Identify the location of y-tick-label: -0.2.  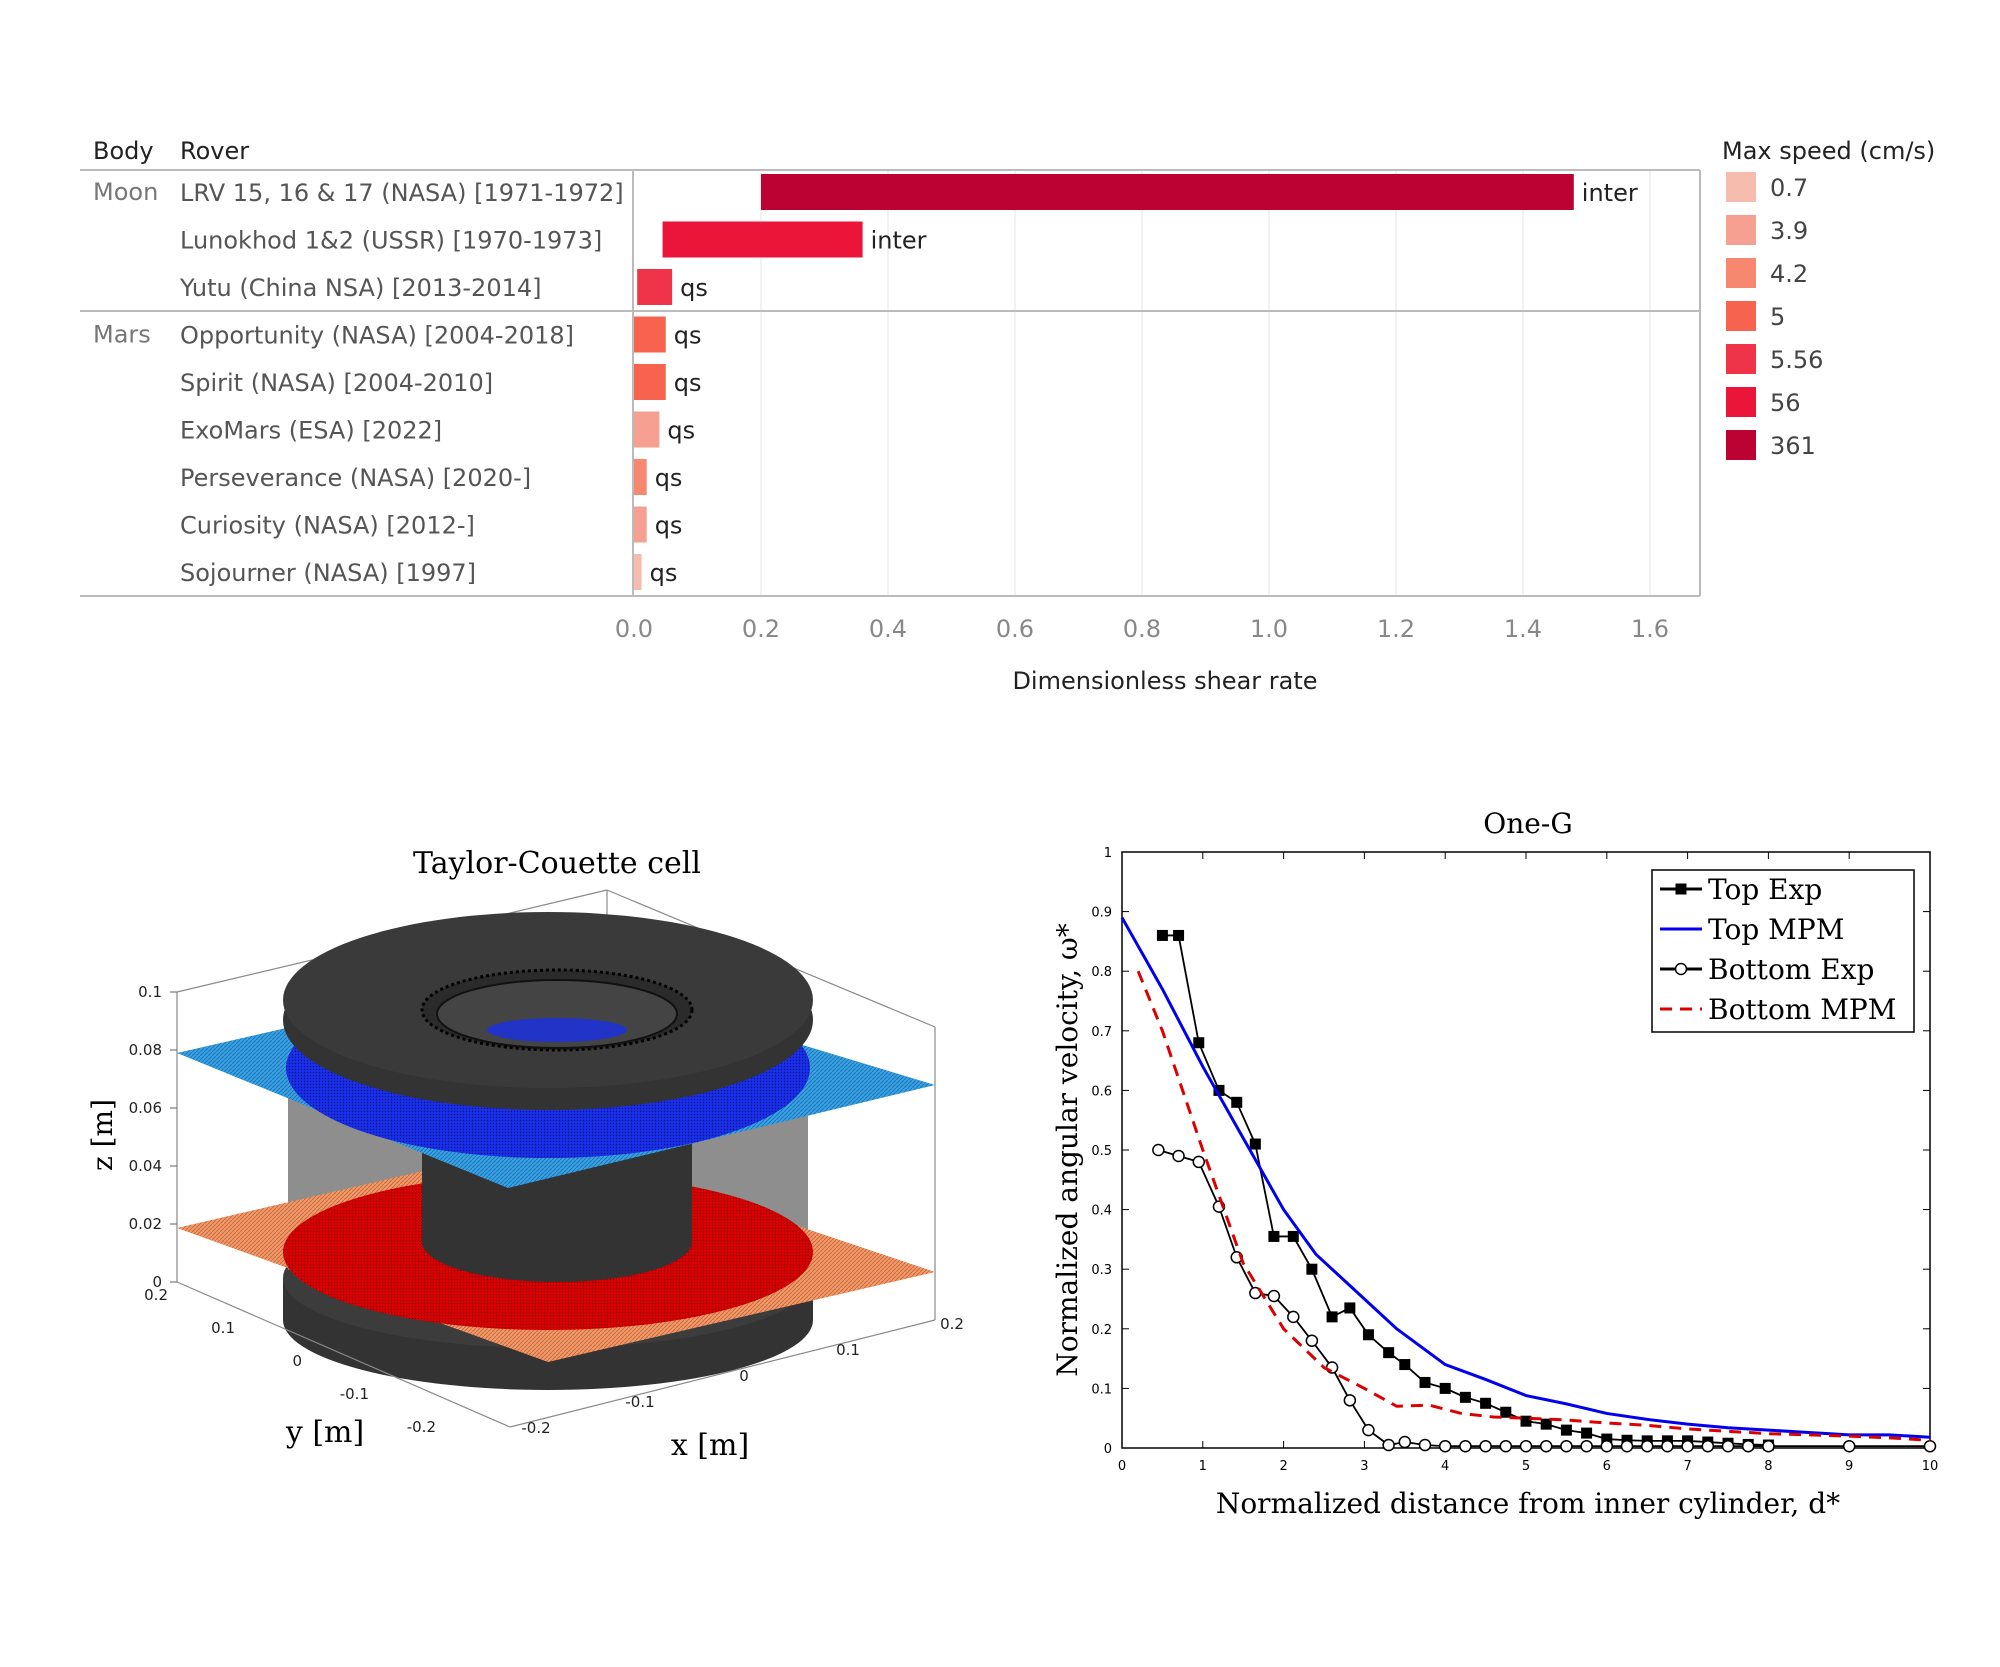
(421, 1427).